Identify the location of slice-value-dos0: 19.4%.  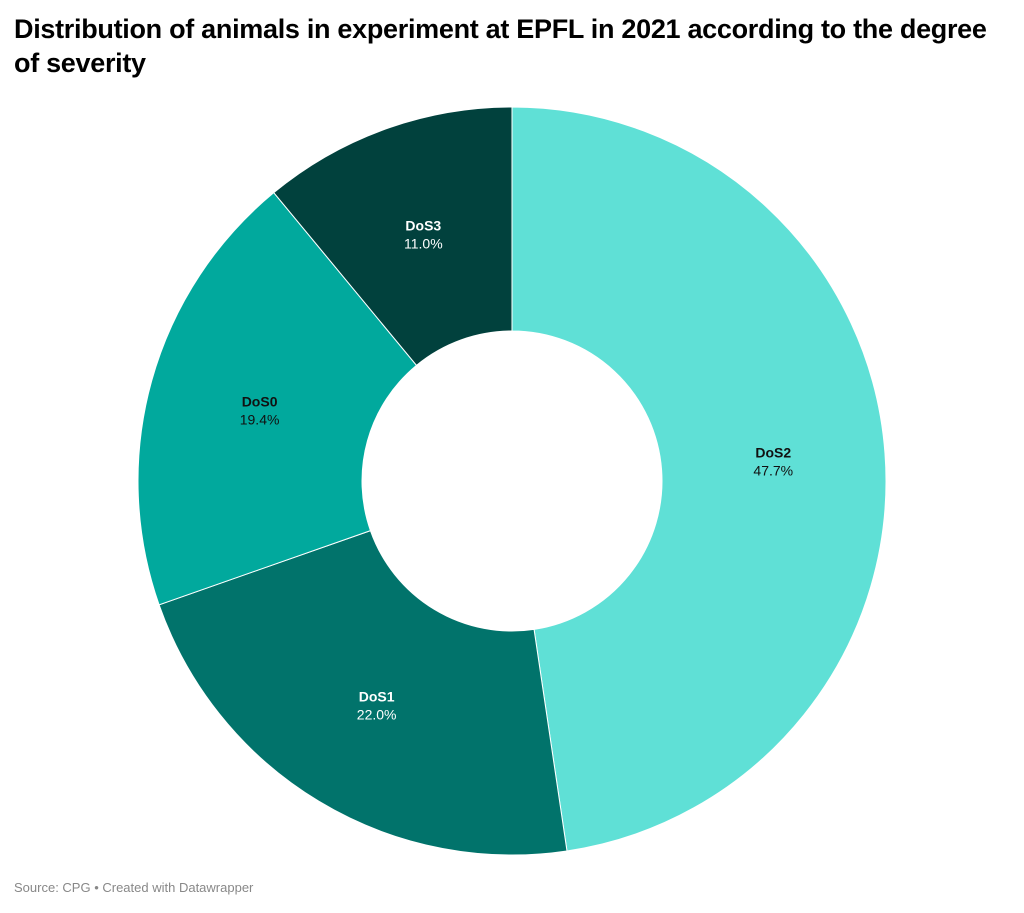
(260, 420).